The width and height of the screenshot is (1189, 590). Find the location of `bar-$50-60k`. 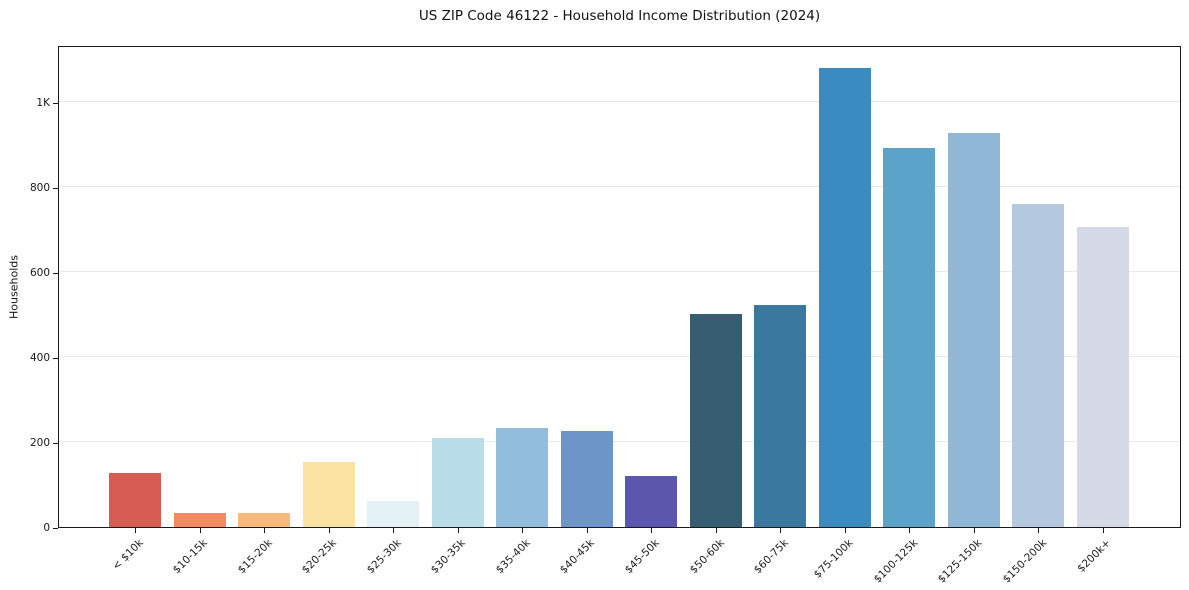

bar-$50-60k is located at coordinates (715, 420).